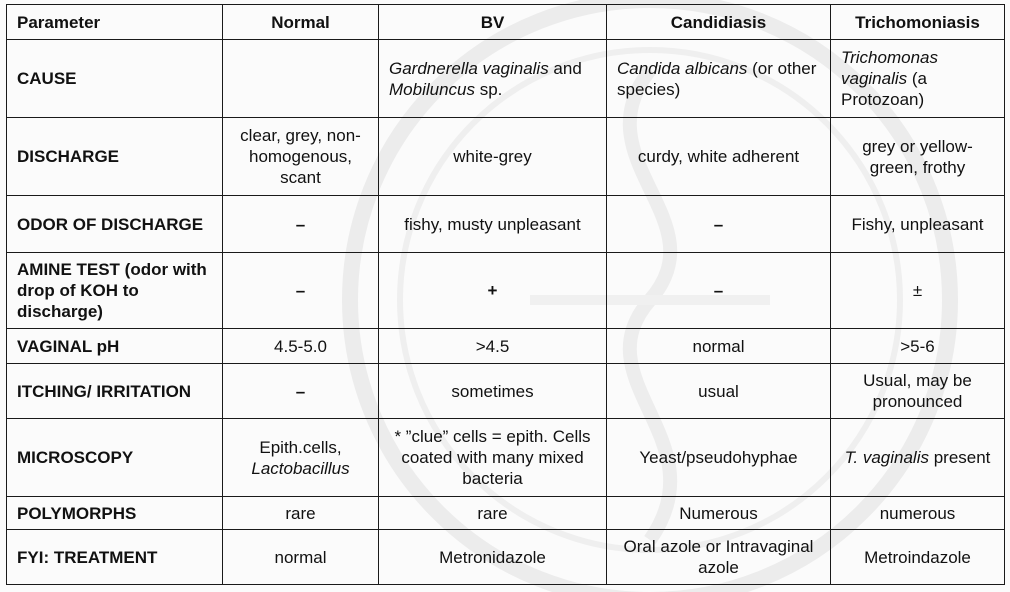  Describe the element at coordinates (917, 156) in the screenshot. I see `cell-discharge-trichomoniasis: grey or yellow-green, frothy` at that location.